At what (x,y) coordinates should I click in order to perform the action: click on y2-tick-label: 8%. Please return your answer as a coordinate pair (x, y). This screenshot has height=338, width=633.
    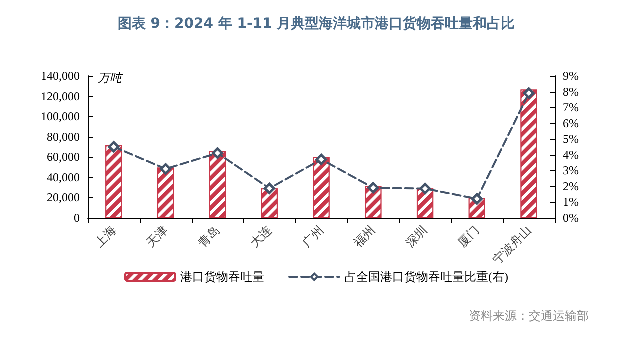
    Looking at the image, I should click on (571, 91).